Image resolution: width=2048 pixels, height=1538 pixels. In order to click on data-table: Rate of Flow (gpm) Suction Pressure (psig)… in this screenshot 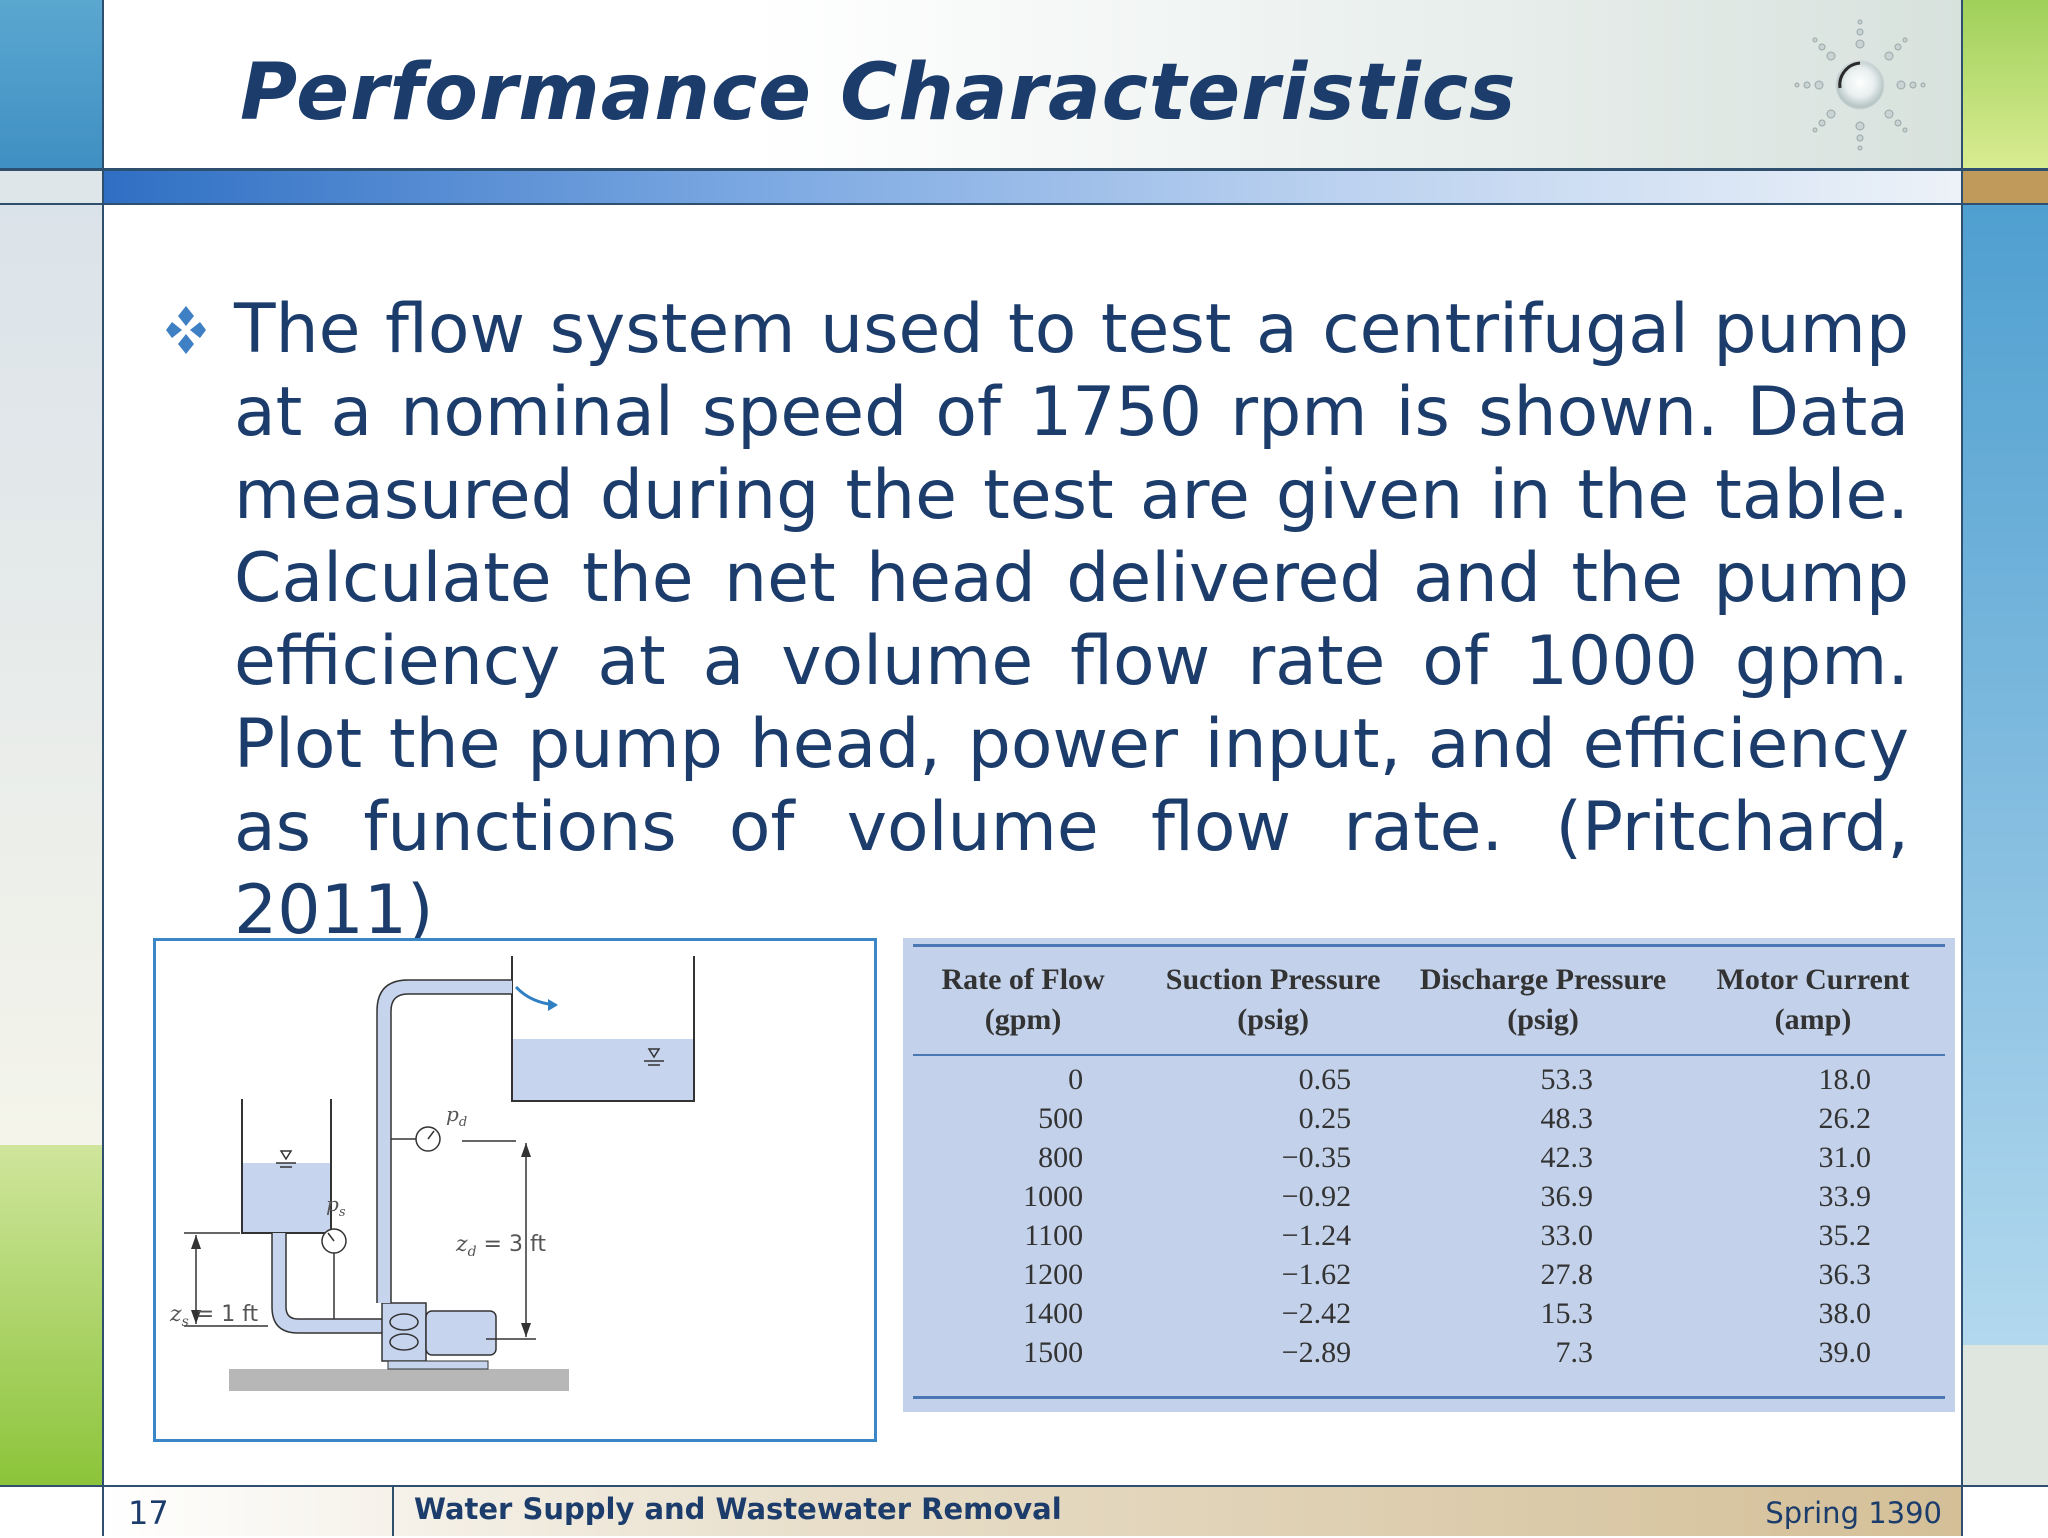, I will do `click(1423, 1166)`.